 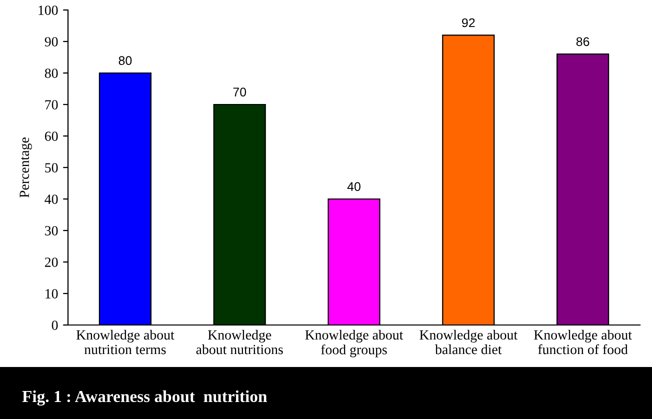 What do you see at coordinates (469, 342) in the screenshot?
I see `x-tick-label: Knowledge about balance diet` at bounding box center [469, 342].